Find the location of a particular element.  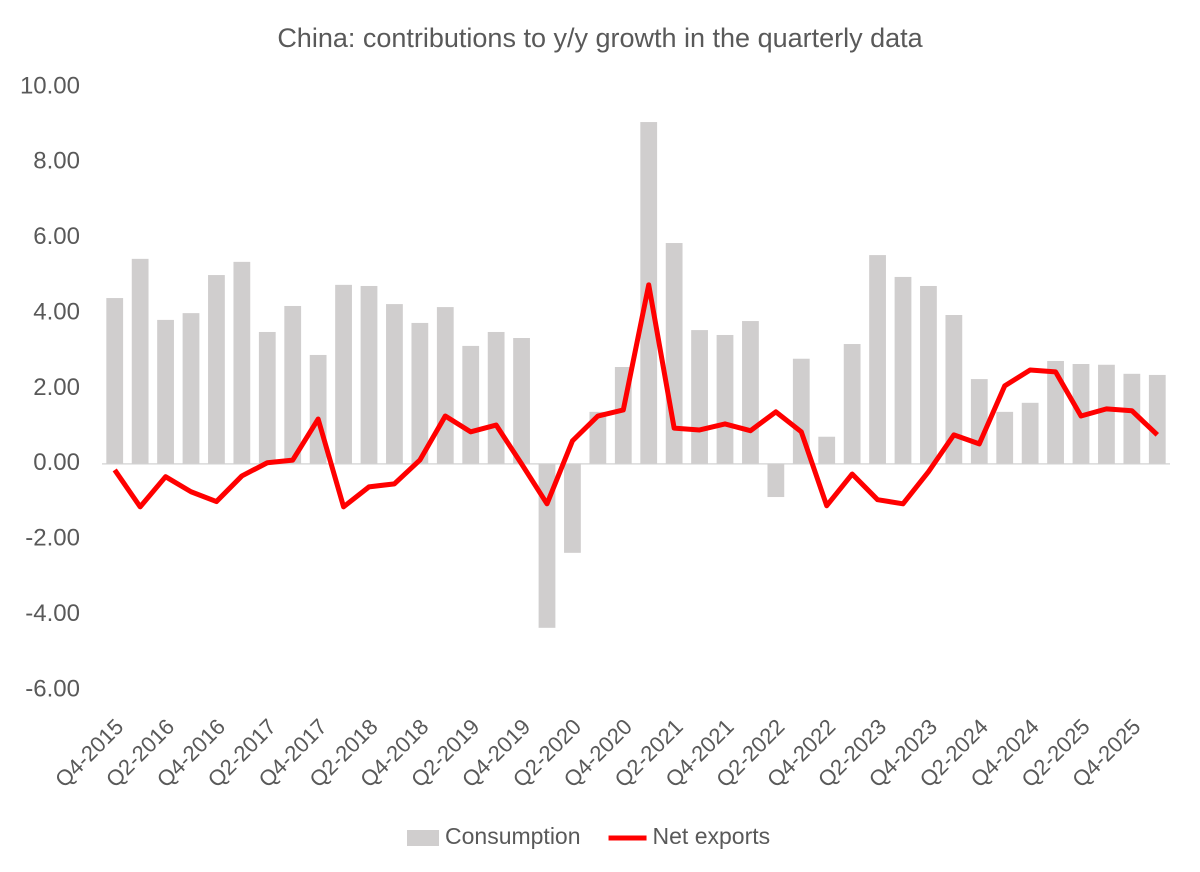

legend-label: Consumption is located at coordinates (513, 836).